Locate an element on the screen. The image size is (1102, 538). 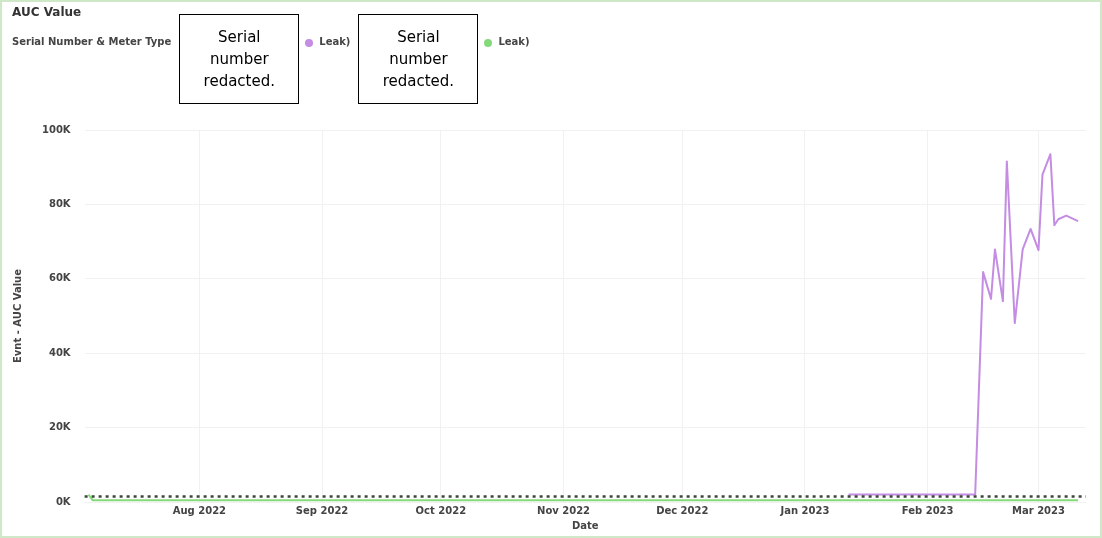
legend-title: Serial Number & Meter Type is located at coordinates (92, 41).